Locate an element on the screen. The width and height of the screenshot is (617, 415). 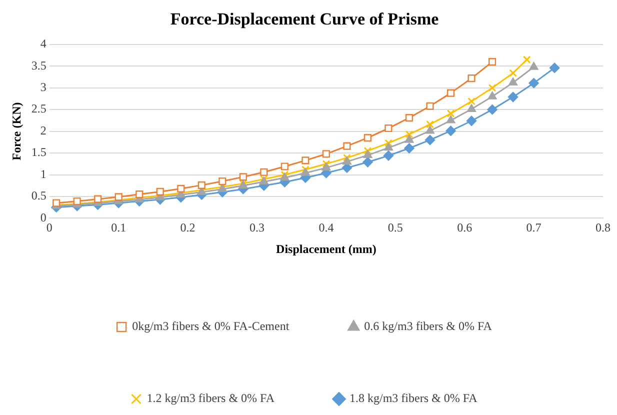
legend-label: 1.8 kg/m3 fibers & 0% FA is located at coordinates (414, 398).